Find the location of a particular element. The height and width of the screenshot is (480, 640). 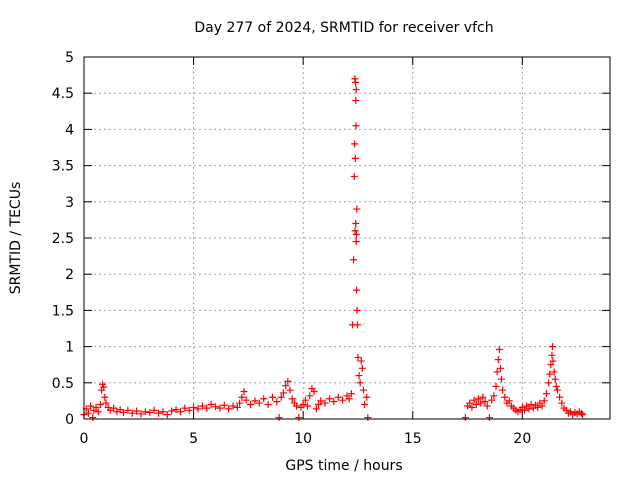

y-tick-label: 0 is located at coordinates (69, 420).